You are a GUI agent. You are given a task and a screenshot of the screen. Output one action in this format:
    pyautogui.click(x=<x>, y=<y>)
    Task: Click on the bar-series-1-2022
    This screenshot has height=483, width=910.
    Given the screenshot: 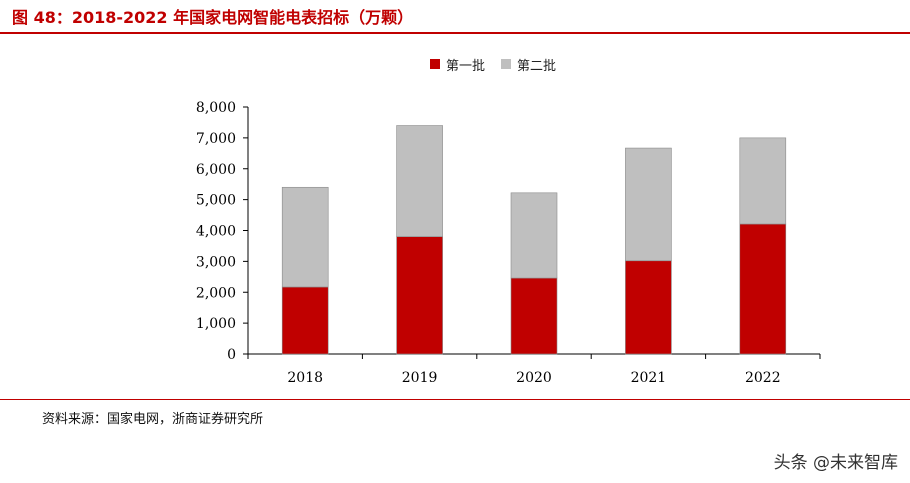 What is the action you would take?
    pyautogui.click(x=763, y=289)
    